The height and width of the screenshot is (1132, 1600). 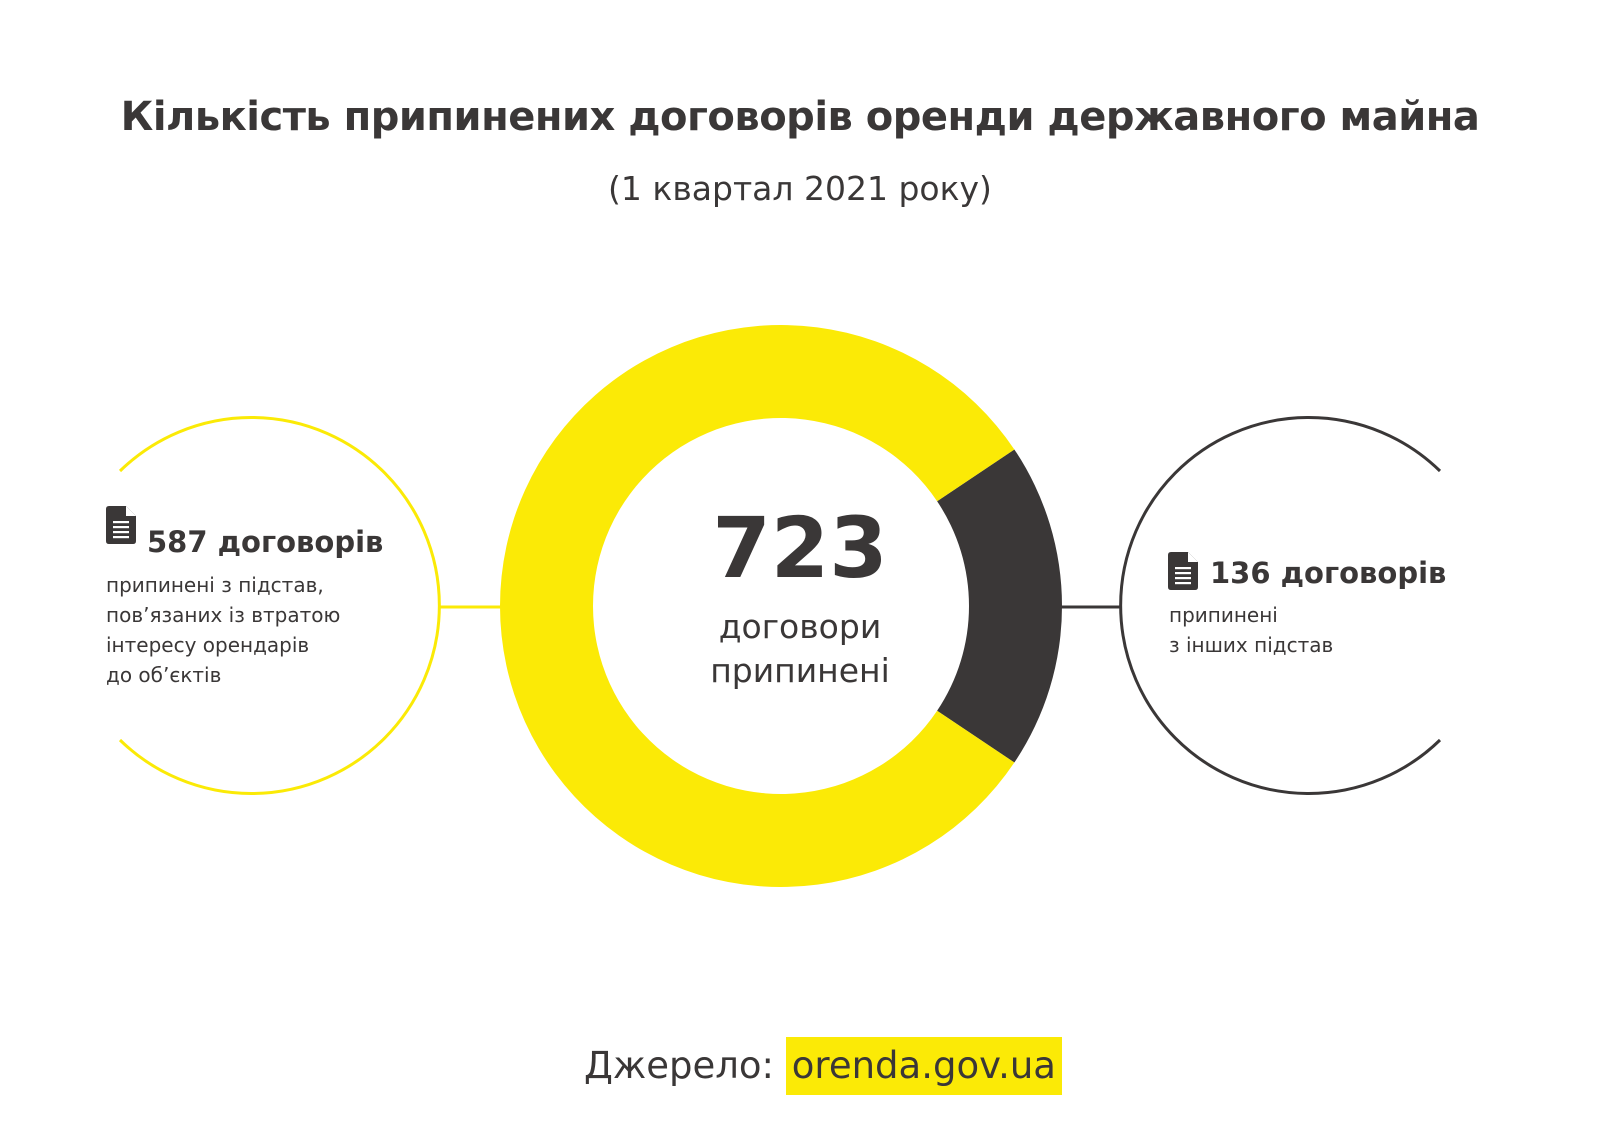 What do you see at coordinates (1251, 645) in the screenshot?
I see `right-desc-line: з інших підстав` at bounding box center [1251, 645].